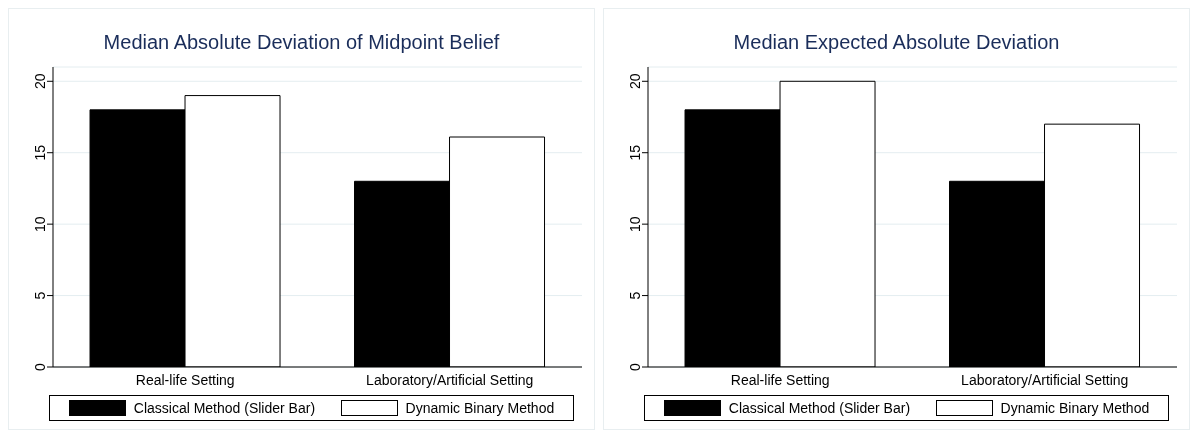  I want to click on chart-title: Median Absolute Deviation of Midpoint Belief, so click(301, 43).